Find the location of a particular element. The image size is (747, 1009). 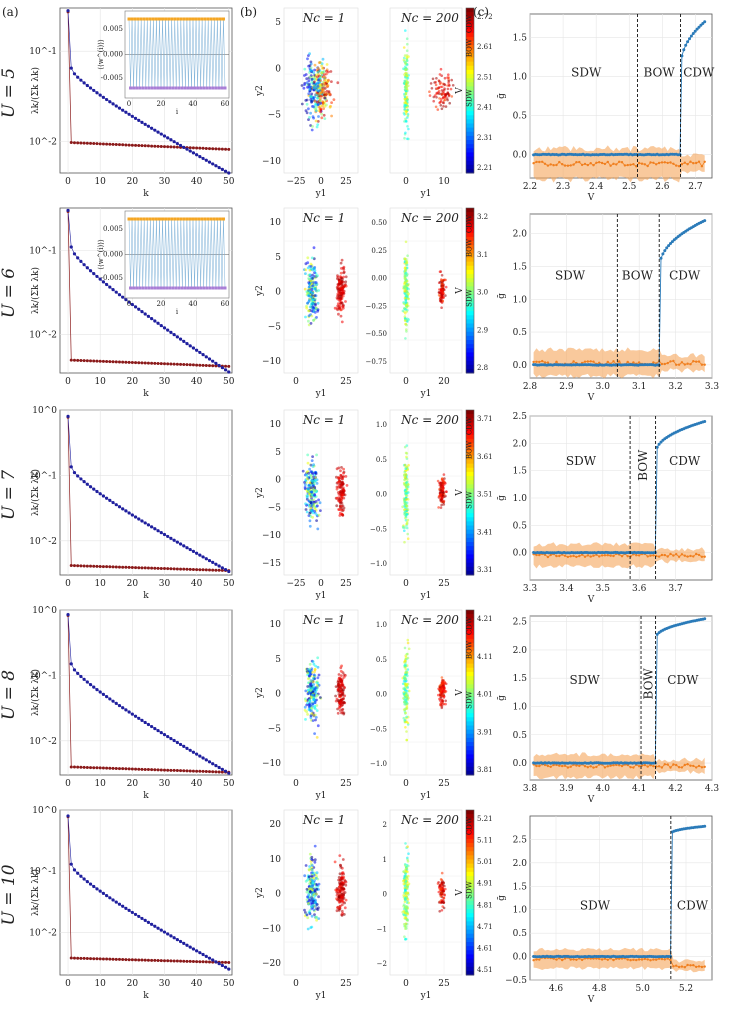

x-tick: 3.9 is located at coordinates (566, 789).